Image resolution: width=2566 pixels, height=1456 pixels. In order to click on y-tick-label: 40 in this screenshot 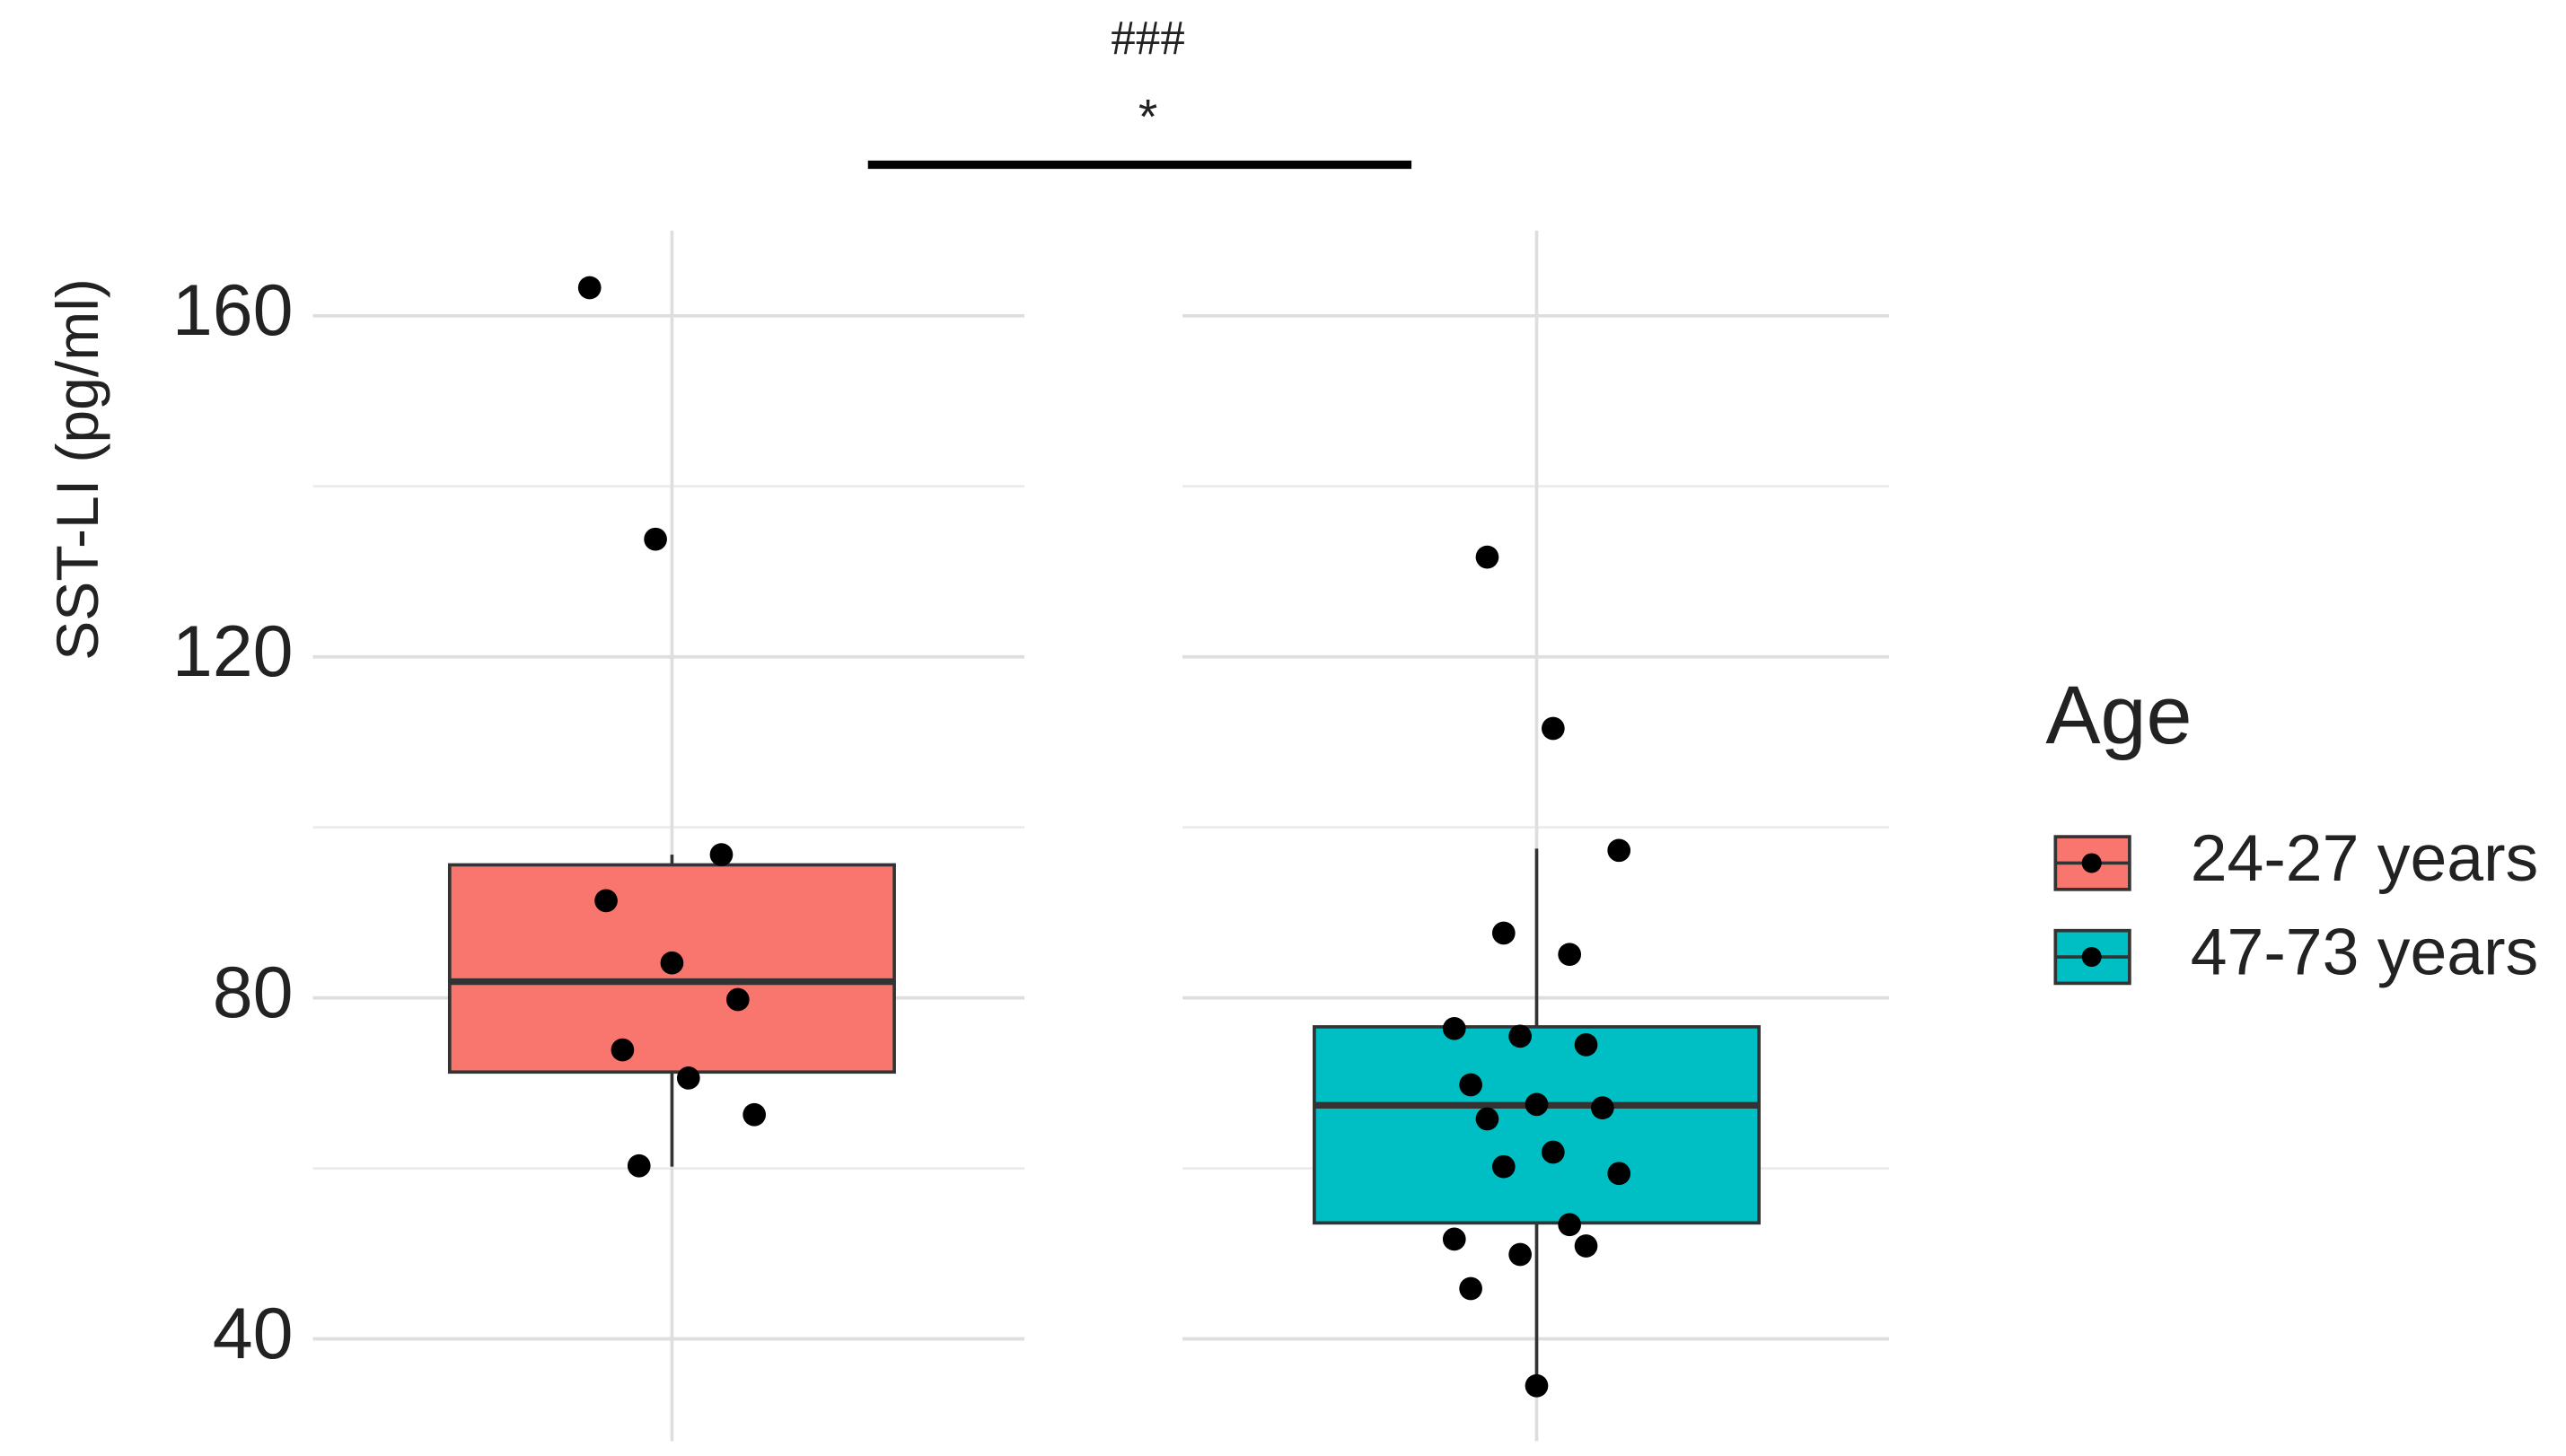, I will do `click(253, 1334)`.